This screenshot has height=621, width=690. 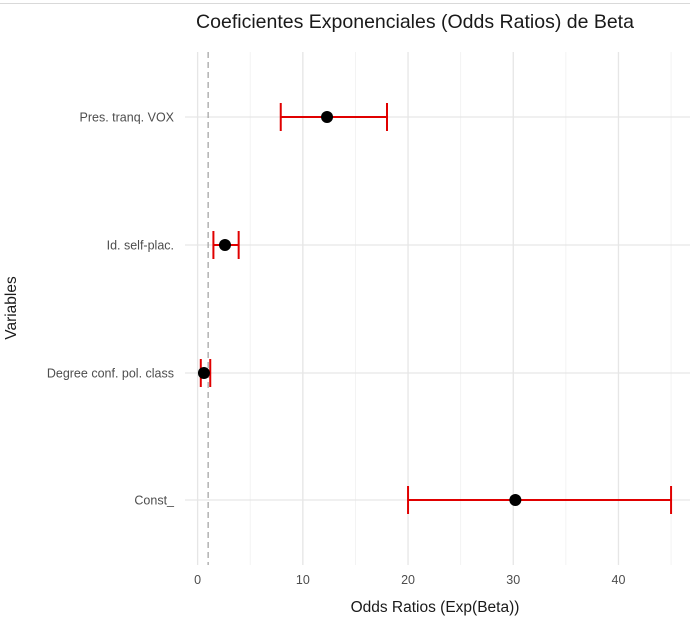 I want to click on x-tick-label: 20, so click(x=408, y=580).